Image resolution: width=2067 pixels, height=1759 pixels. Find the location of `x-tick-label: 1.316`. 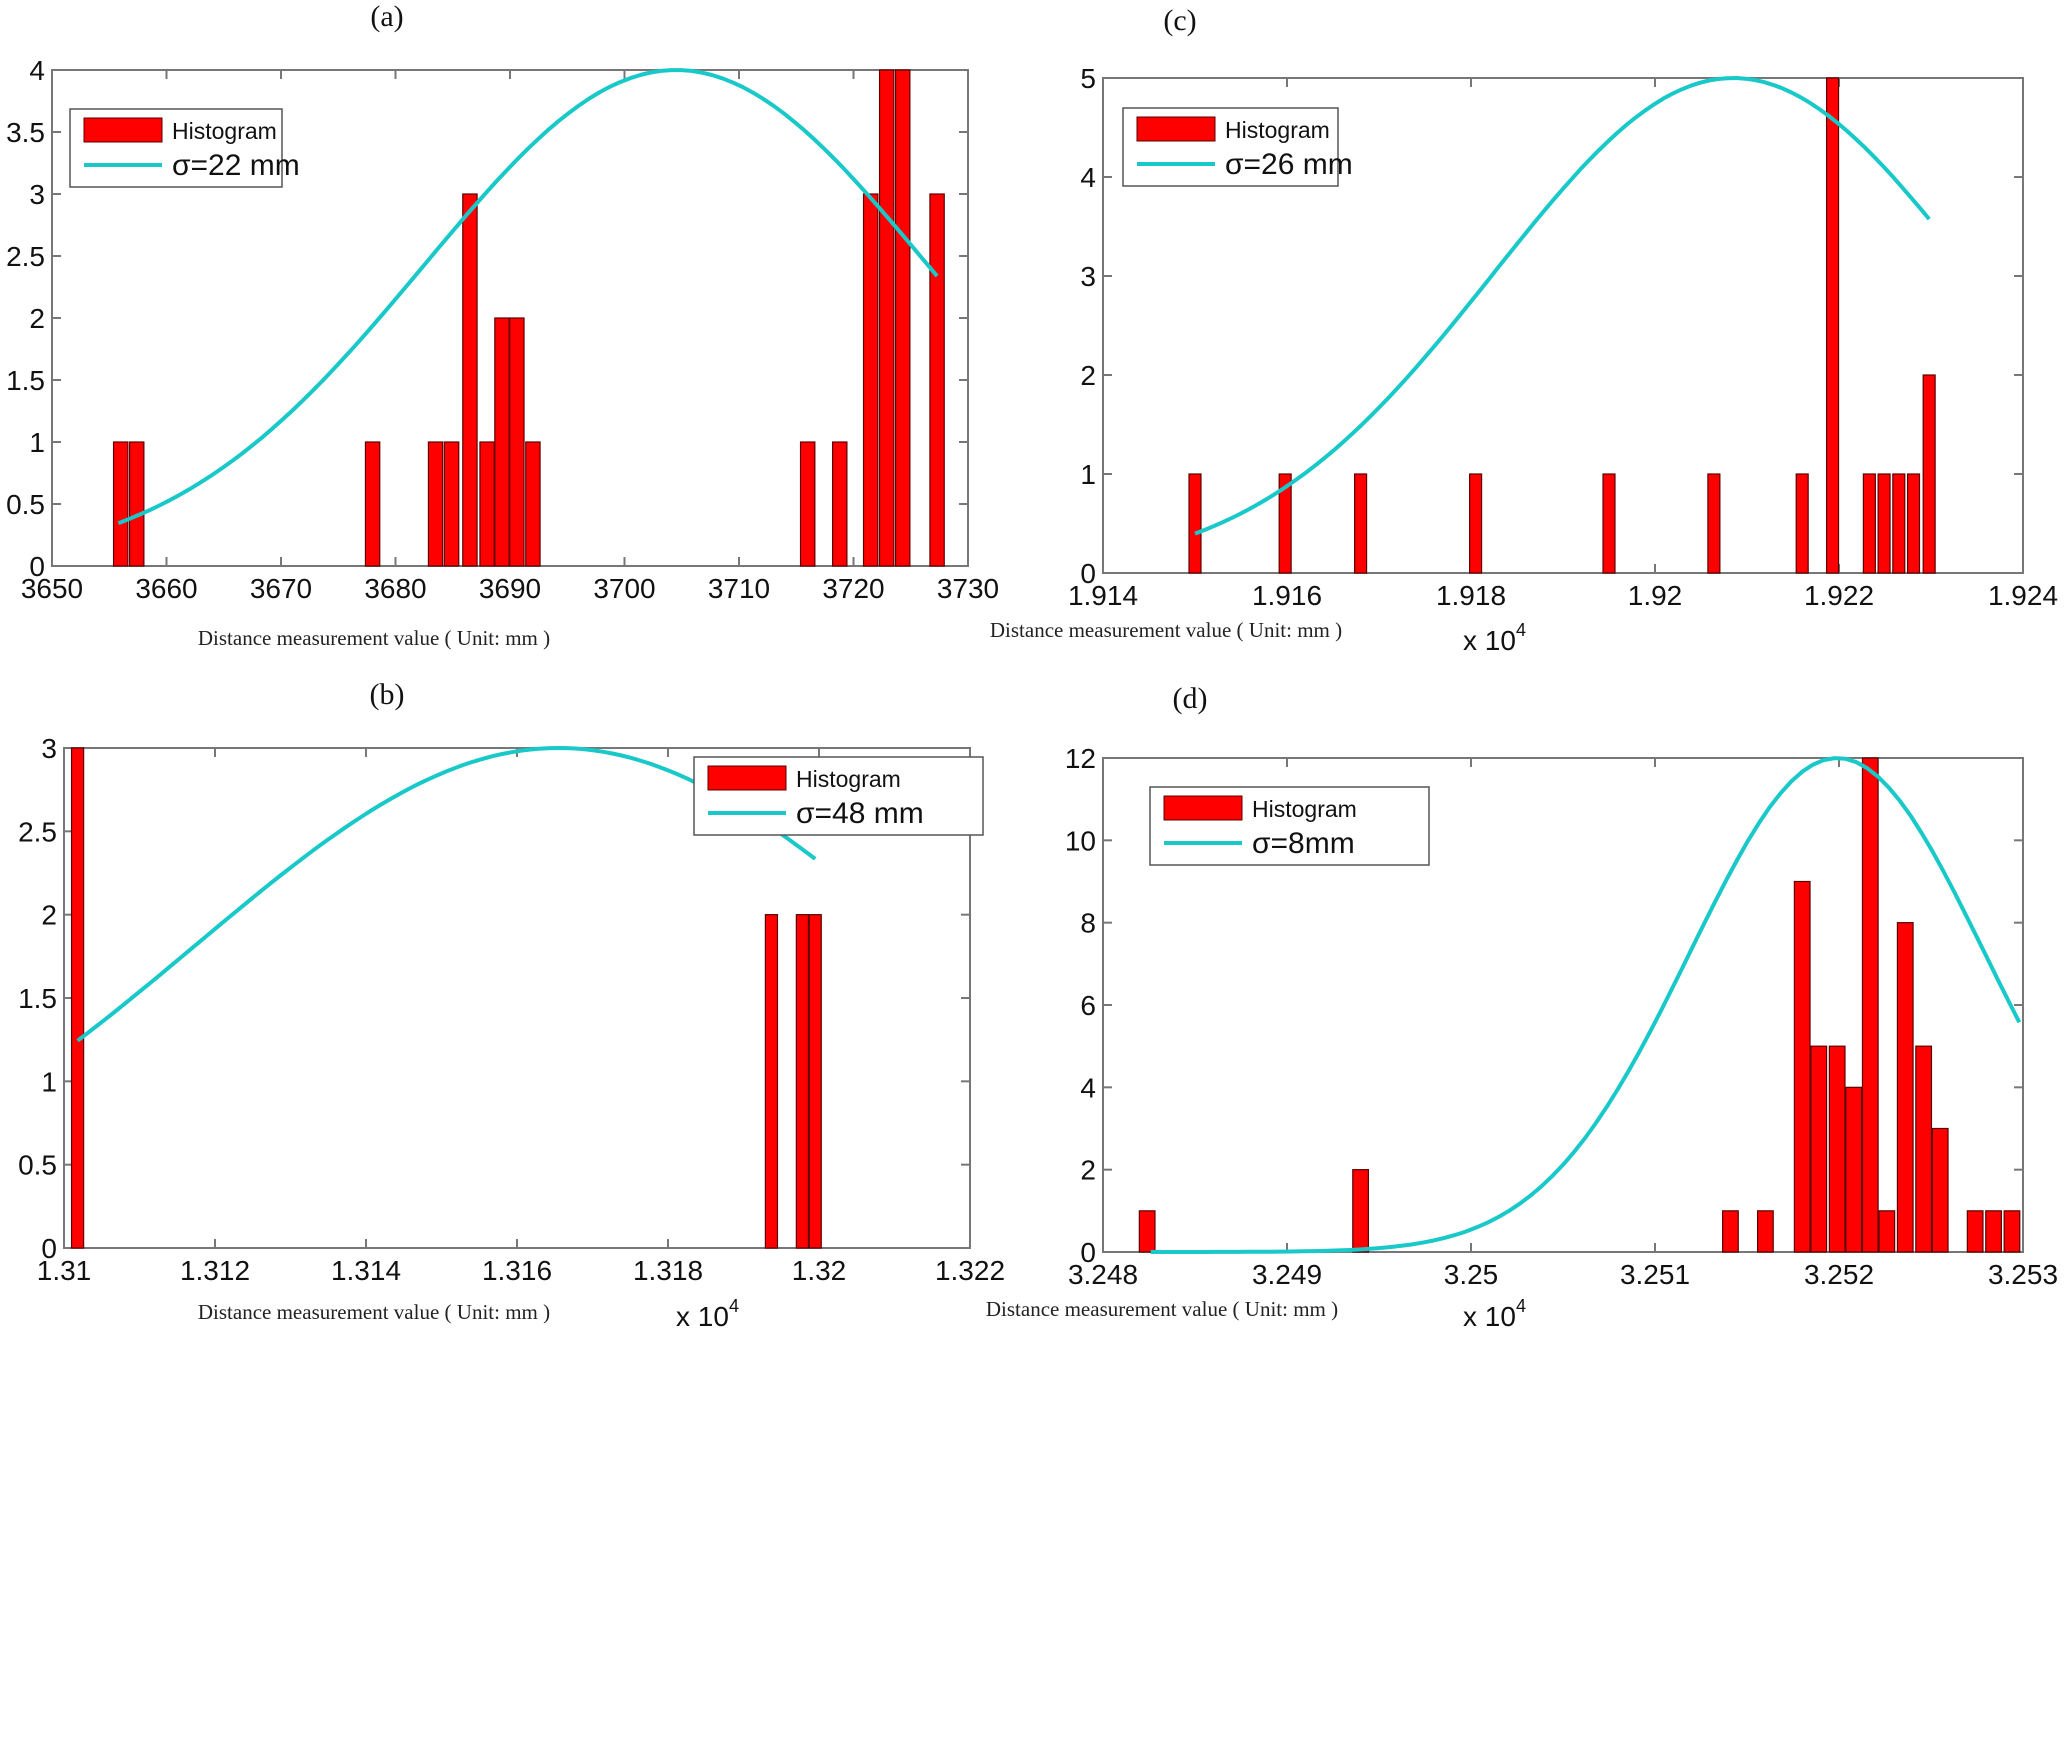

x-tick-label: 1.316 is located at coordinates (517, 1270).